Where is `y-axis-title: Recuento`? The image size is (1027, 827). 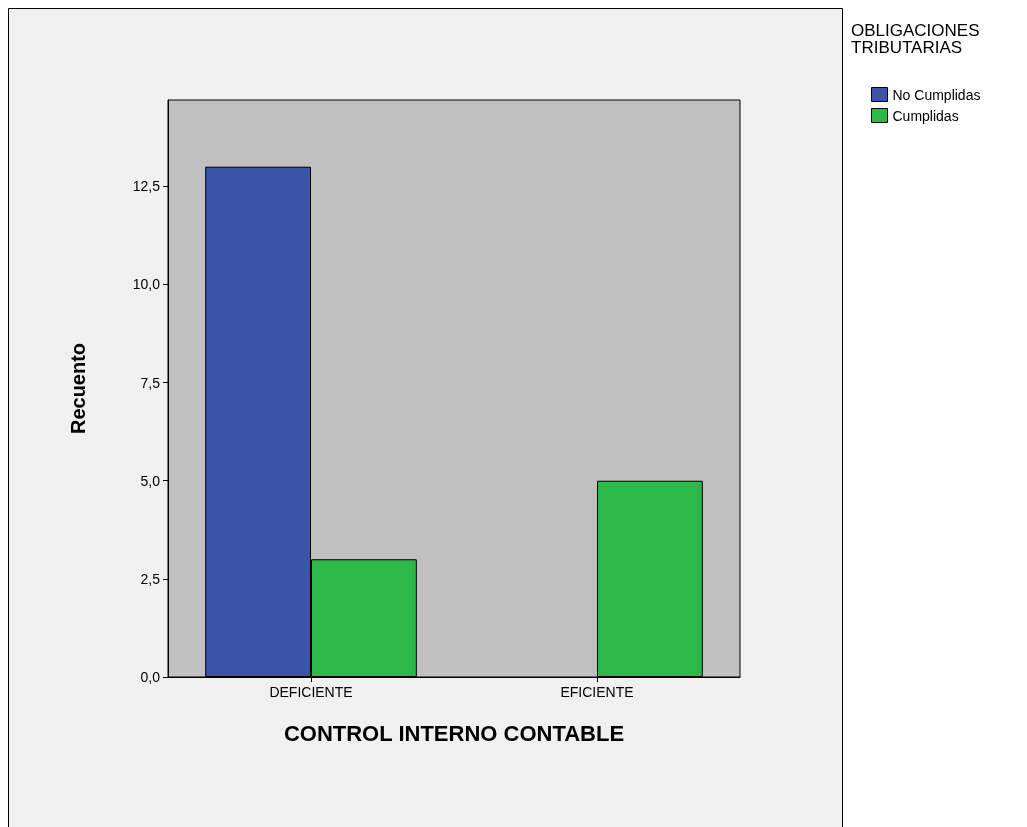
y-axis-title: Recuento is located at coordinates (78, 388).